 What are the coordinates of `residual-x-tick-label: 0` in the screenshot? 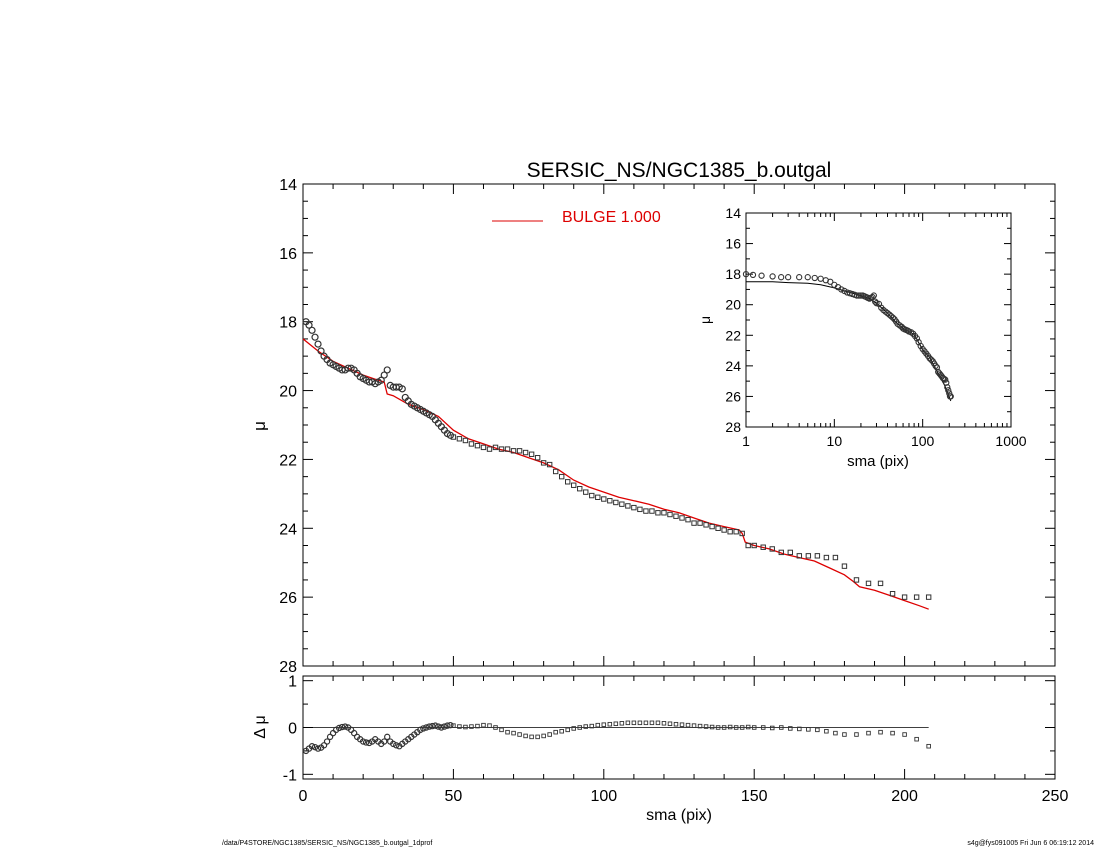 It's located at (303, 796).